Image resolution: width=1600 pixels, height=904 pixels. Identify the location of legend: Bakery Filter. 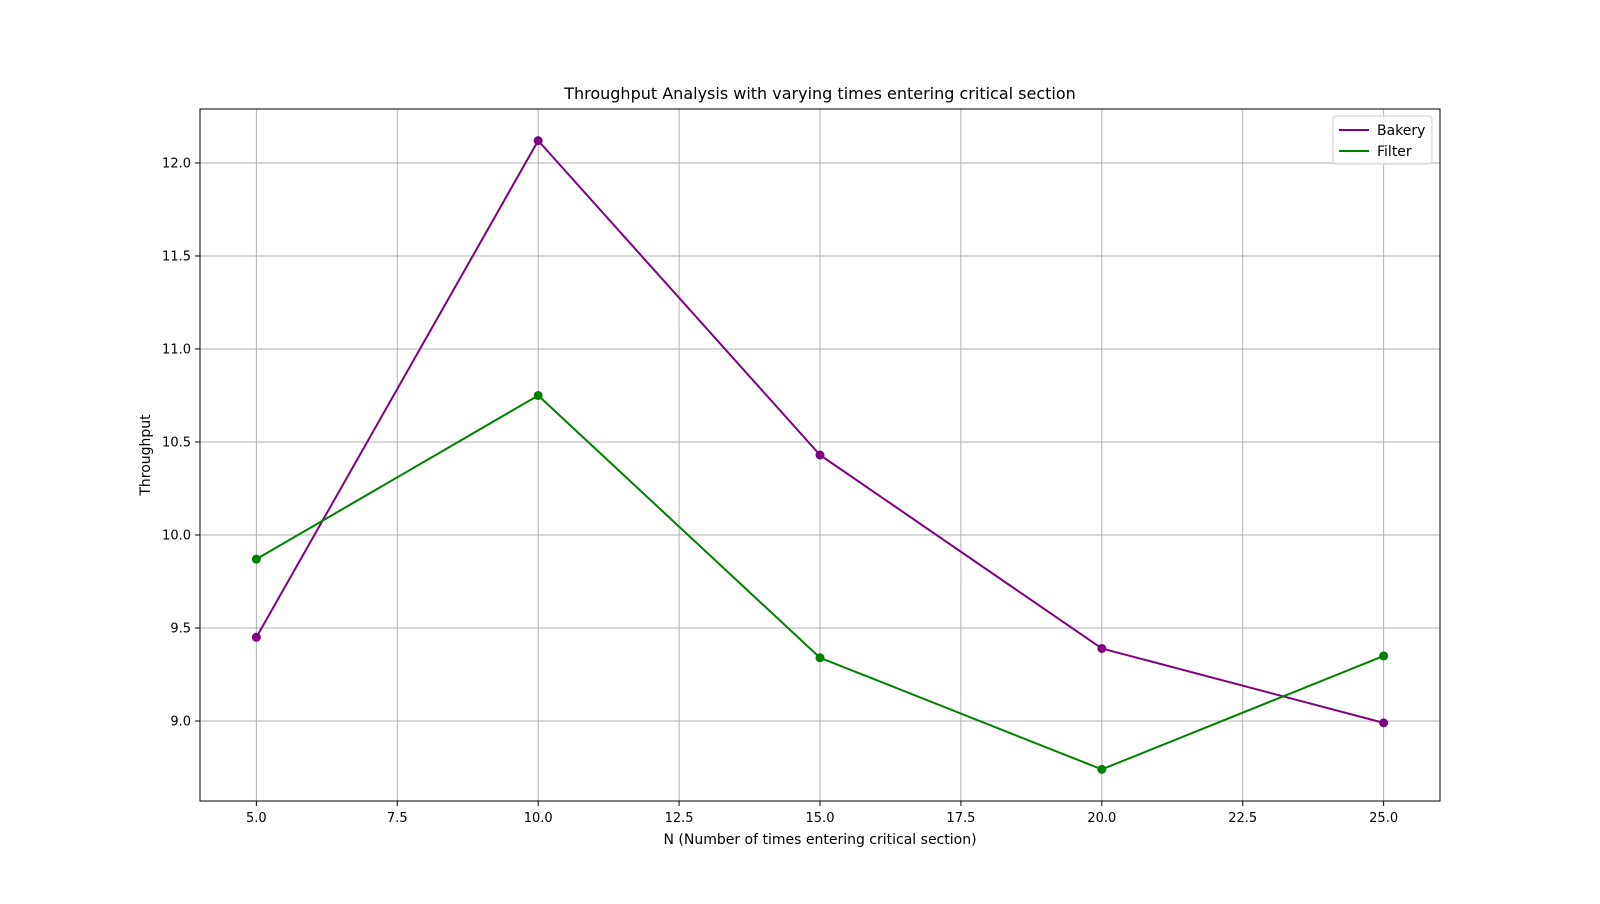
(1382, 140).